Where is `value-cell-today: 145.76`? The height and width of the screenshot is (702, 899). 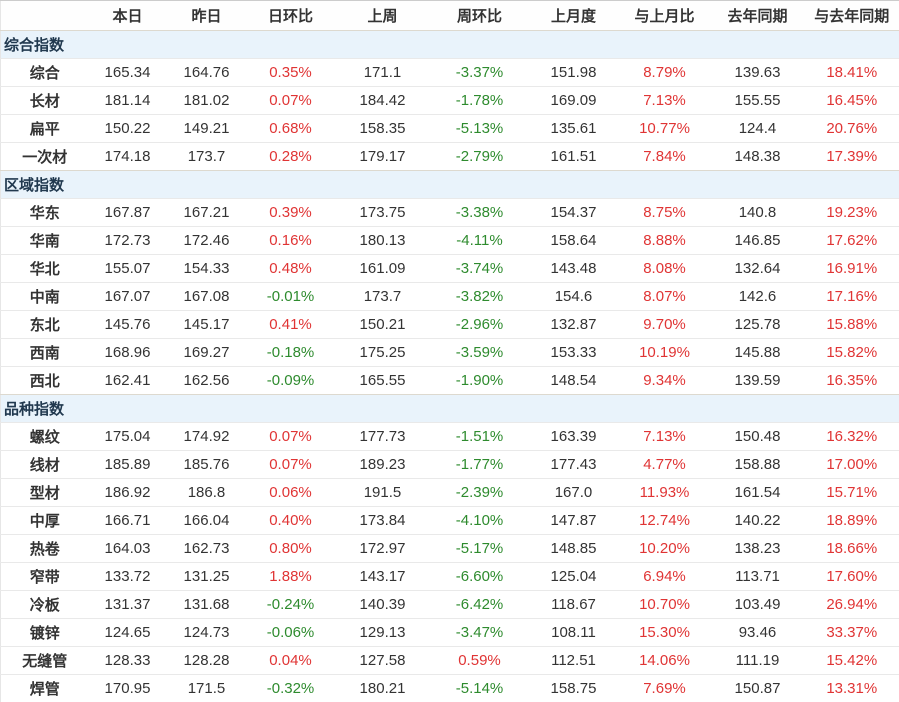 value-cell-today: 145.76 is located at coordinates (127, 324).